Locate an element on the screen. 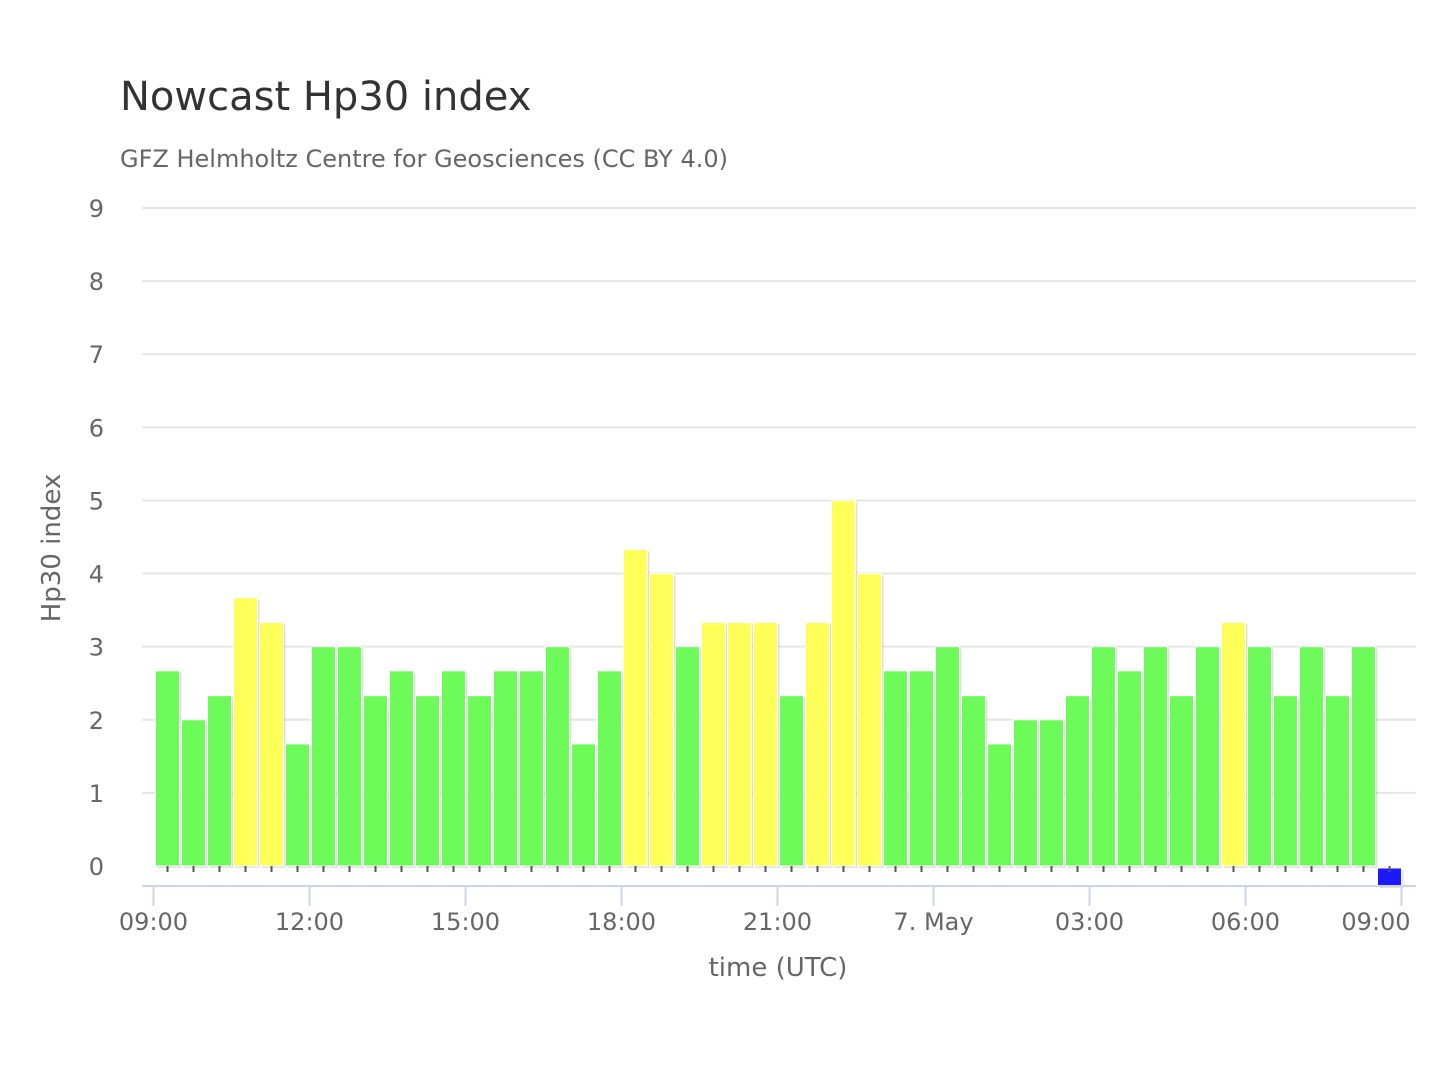 The height and width of the screenshot is (1080, 1440). x-axis-label: time (UTC) is located at coordinates (778, 968).